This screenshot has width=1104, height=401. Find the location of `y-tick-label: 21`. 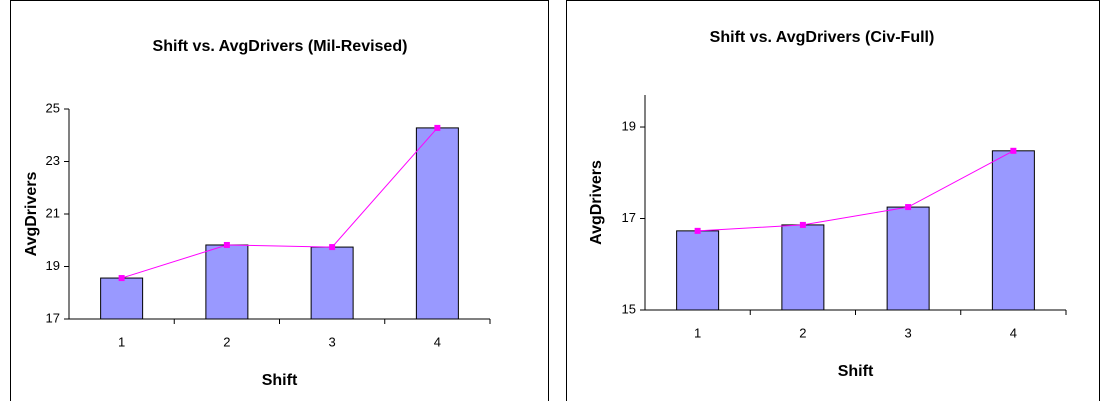

y-tick-label: 21 is located at coordinates (53, 212).